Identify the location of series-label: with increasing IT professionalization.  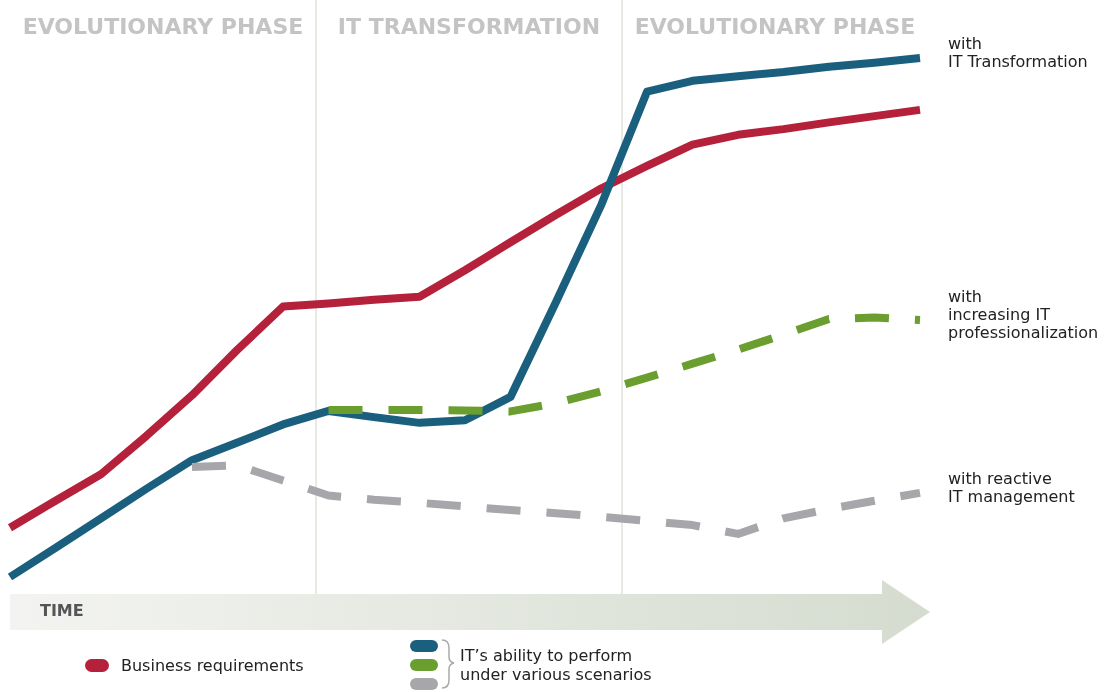
(1023, 315).